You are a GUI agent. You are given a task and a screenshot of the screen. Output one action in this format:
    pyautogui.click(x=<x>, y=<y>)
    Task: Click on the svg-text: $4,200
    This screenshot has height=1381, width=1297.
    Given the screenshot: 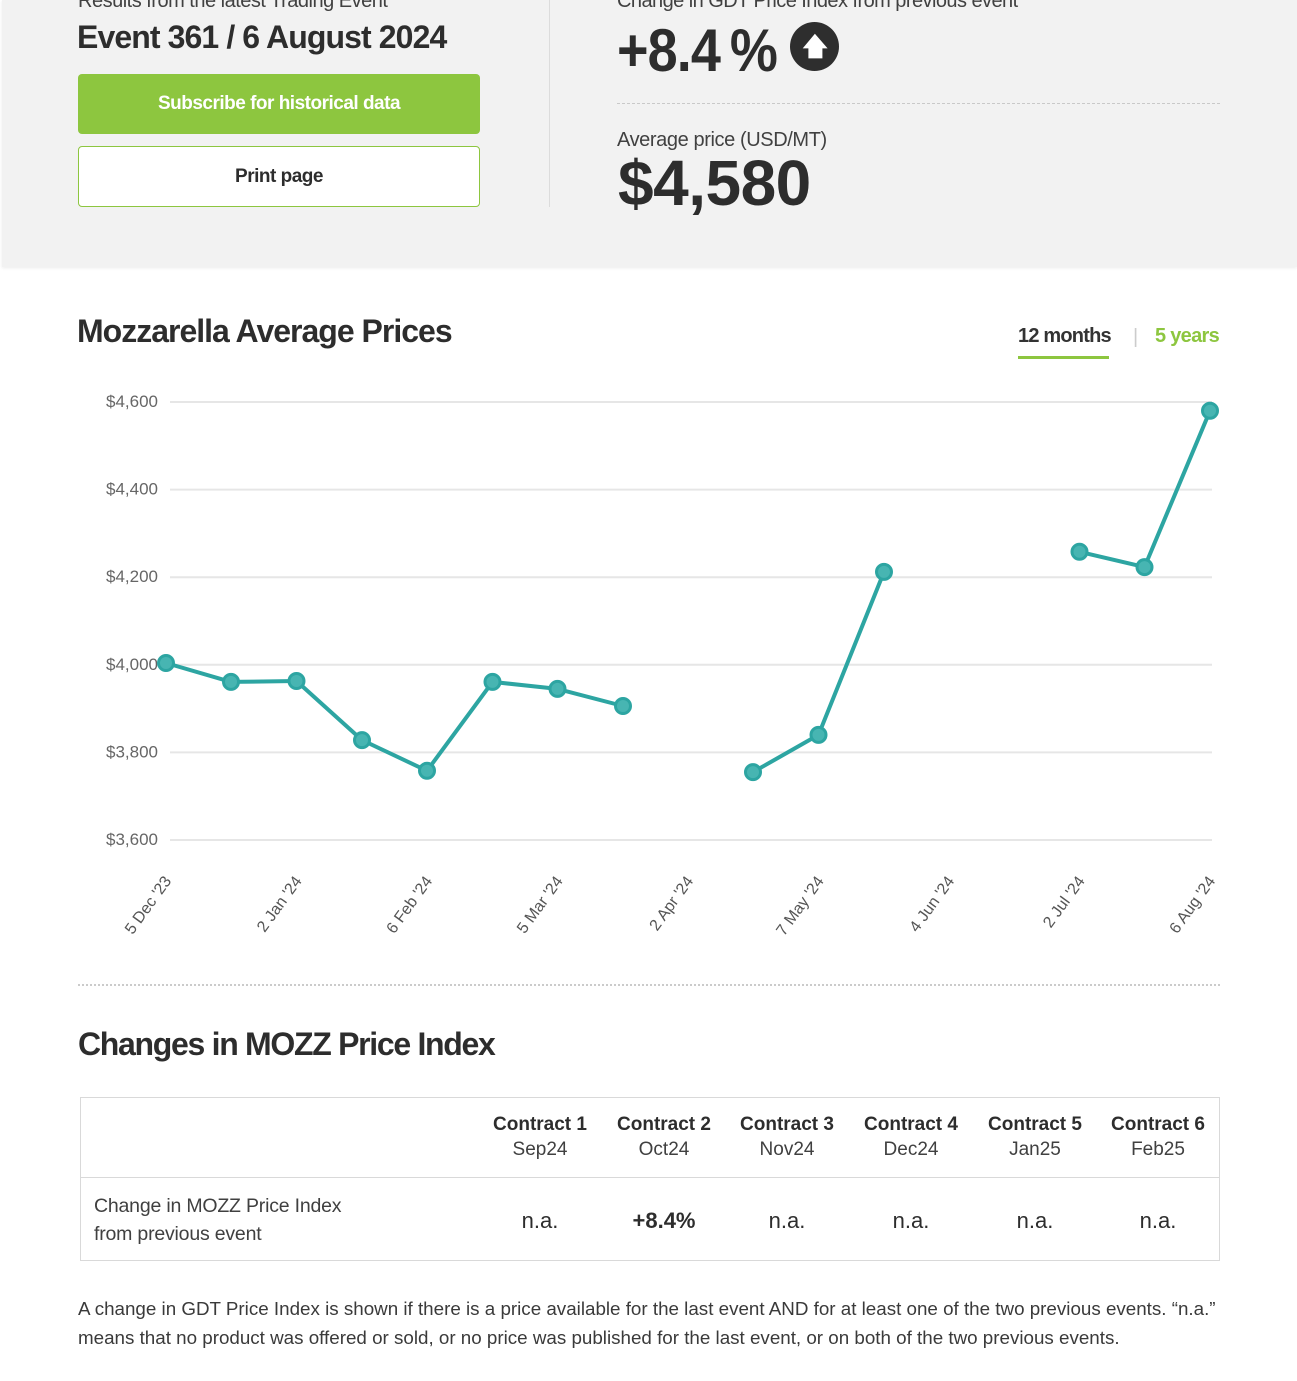 What is the action you would take?
    pyautogui.click(x=132, y=576)
    